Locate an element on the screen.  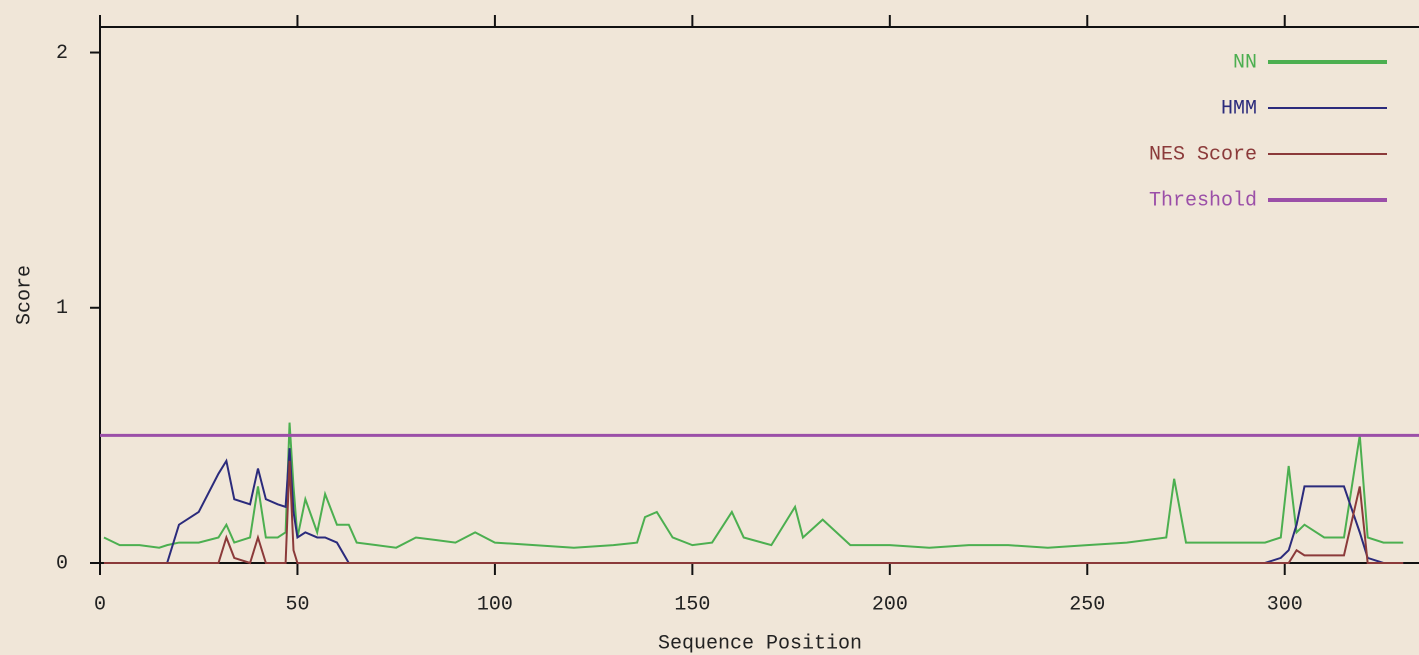
x-tick-label: 200 is located at coordinates (890, 604).